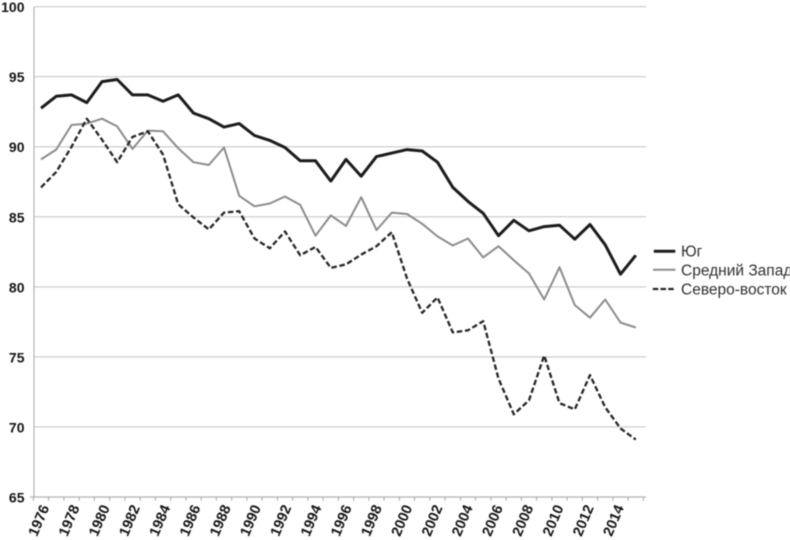  I want to click on svg-text: Средний Запад, so click(735, 271).